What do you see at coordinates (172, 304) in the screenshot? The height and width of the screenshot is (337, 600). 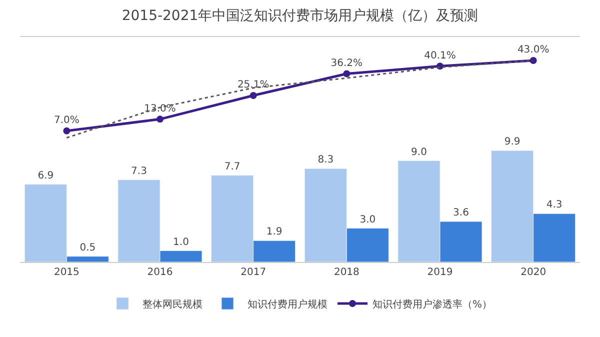 I see `legend-label: 整体网民规模` at bounding box center [172, 304].